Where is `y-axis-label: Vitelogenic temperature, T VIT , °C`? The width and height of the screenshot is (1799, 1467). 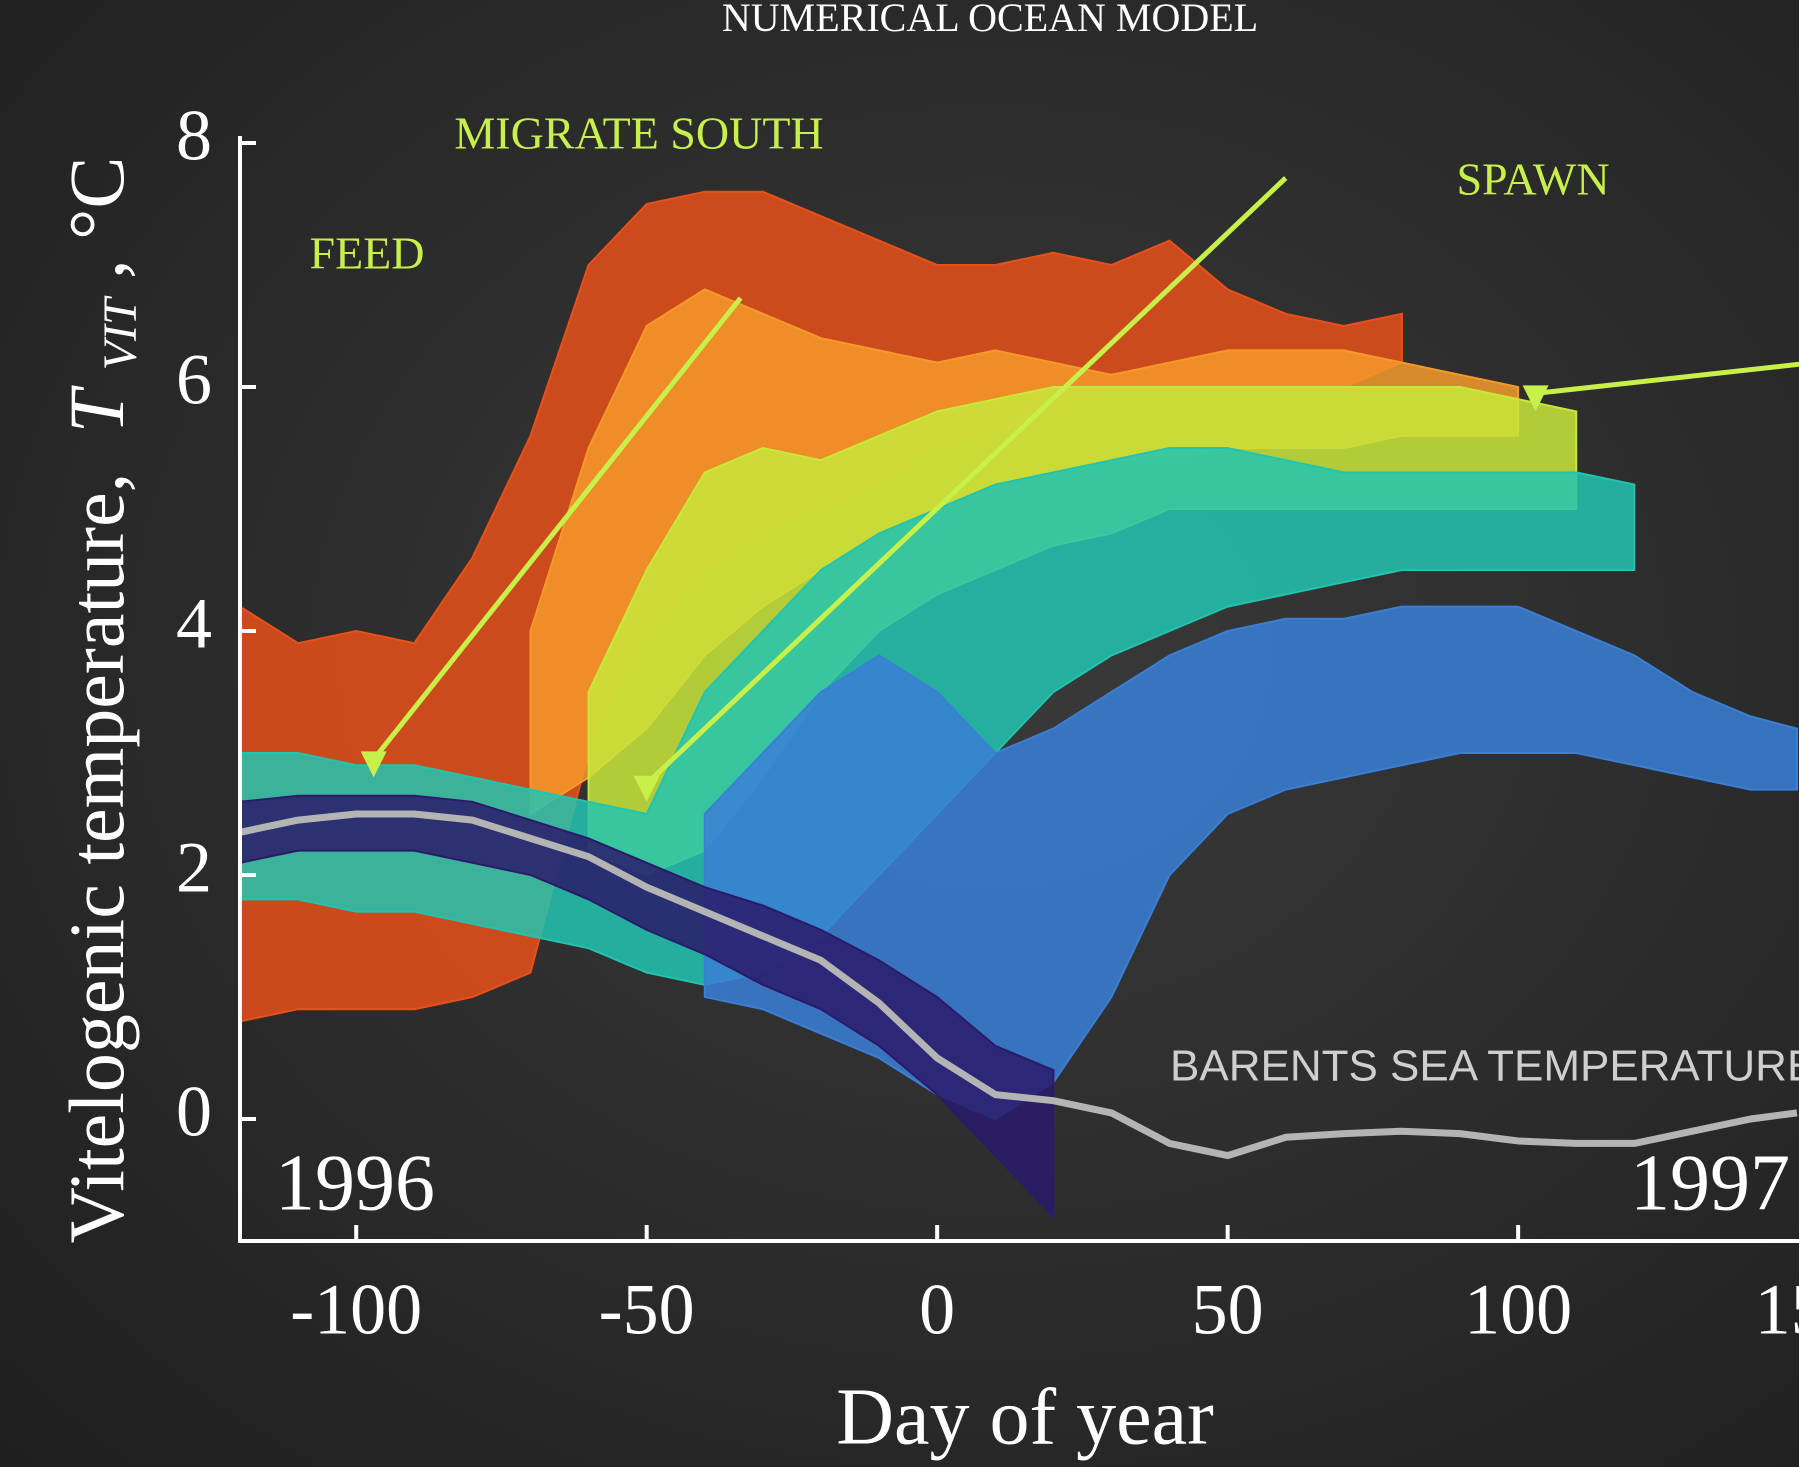 y-axis-label: Vitelogenic temperature, T VIT , °C is located at coordinates (100, 700).